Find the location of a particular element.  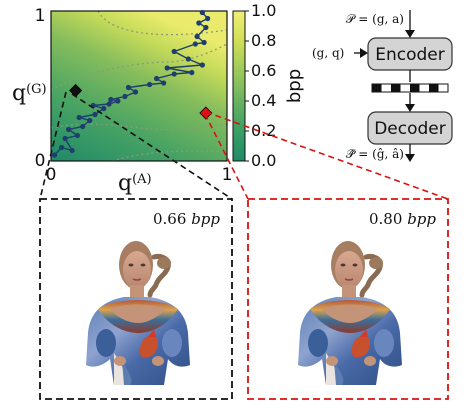

colorbar-tick-label: 0.8 is located at coordinates (263, 40).